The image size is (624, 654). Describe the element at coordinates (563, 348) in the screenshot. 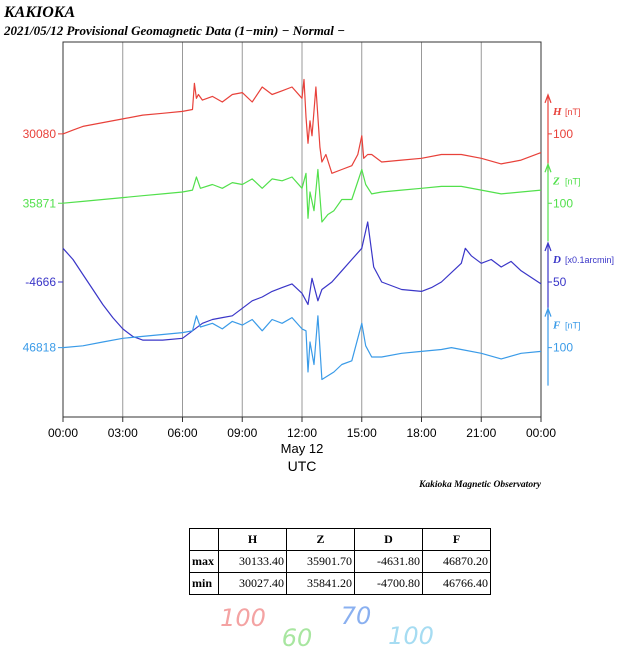

I see `scale-value-f: 100` at that location.